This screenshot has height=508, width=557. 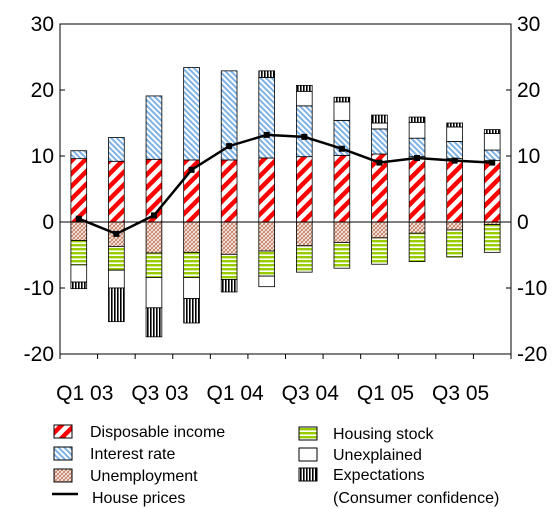 I want to click on y-tick-label-left: -20, so click(x=39, y=354).